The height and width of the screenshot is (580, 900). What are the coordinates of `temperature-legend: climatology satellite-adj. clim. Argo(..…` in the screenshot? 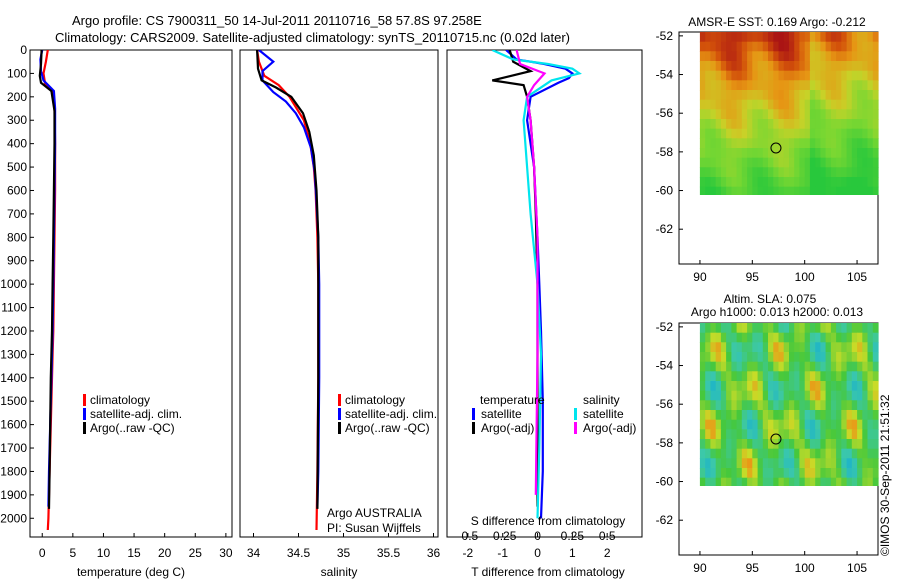 It's located at (132, 414).